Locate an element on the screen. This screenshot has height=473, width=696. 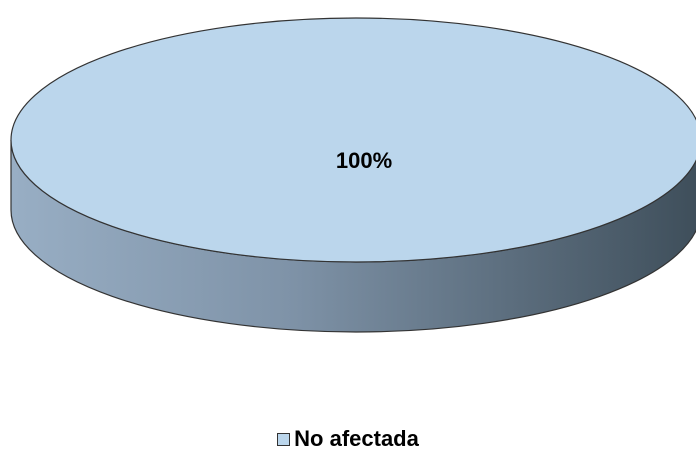
legend-label-no-afectada: No afectada is located at coordinates (356, 438).